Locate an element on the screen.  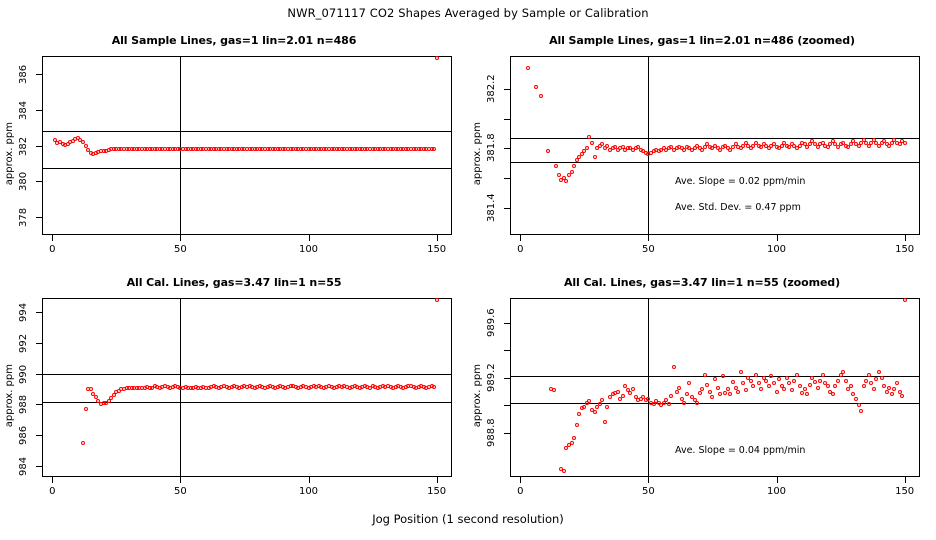
y-tick-label: 384 is located at coordinates (23, 110).